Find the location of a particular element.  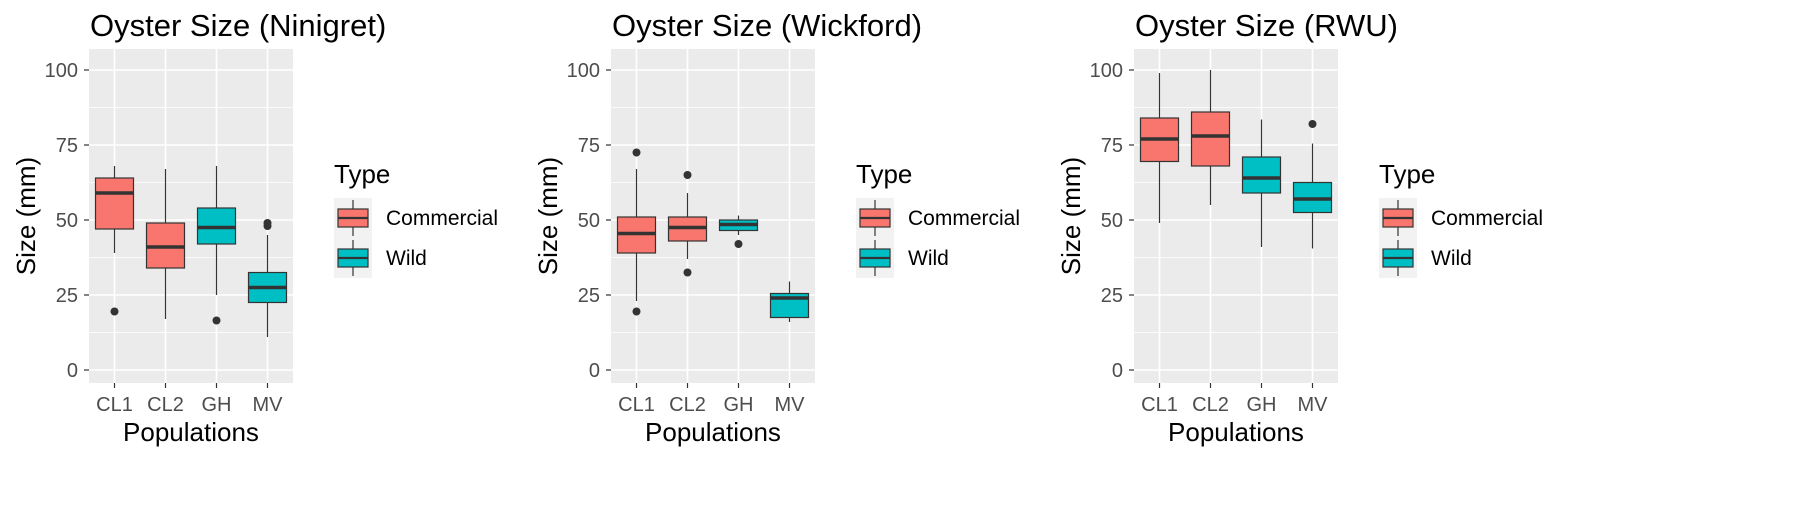

chart-title: Oyster Size (Wickford) is located at coordinates (767, 25).